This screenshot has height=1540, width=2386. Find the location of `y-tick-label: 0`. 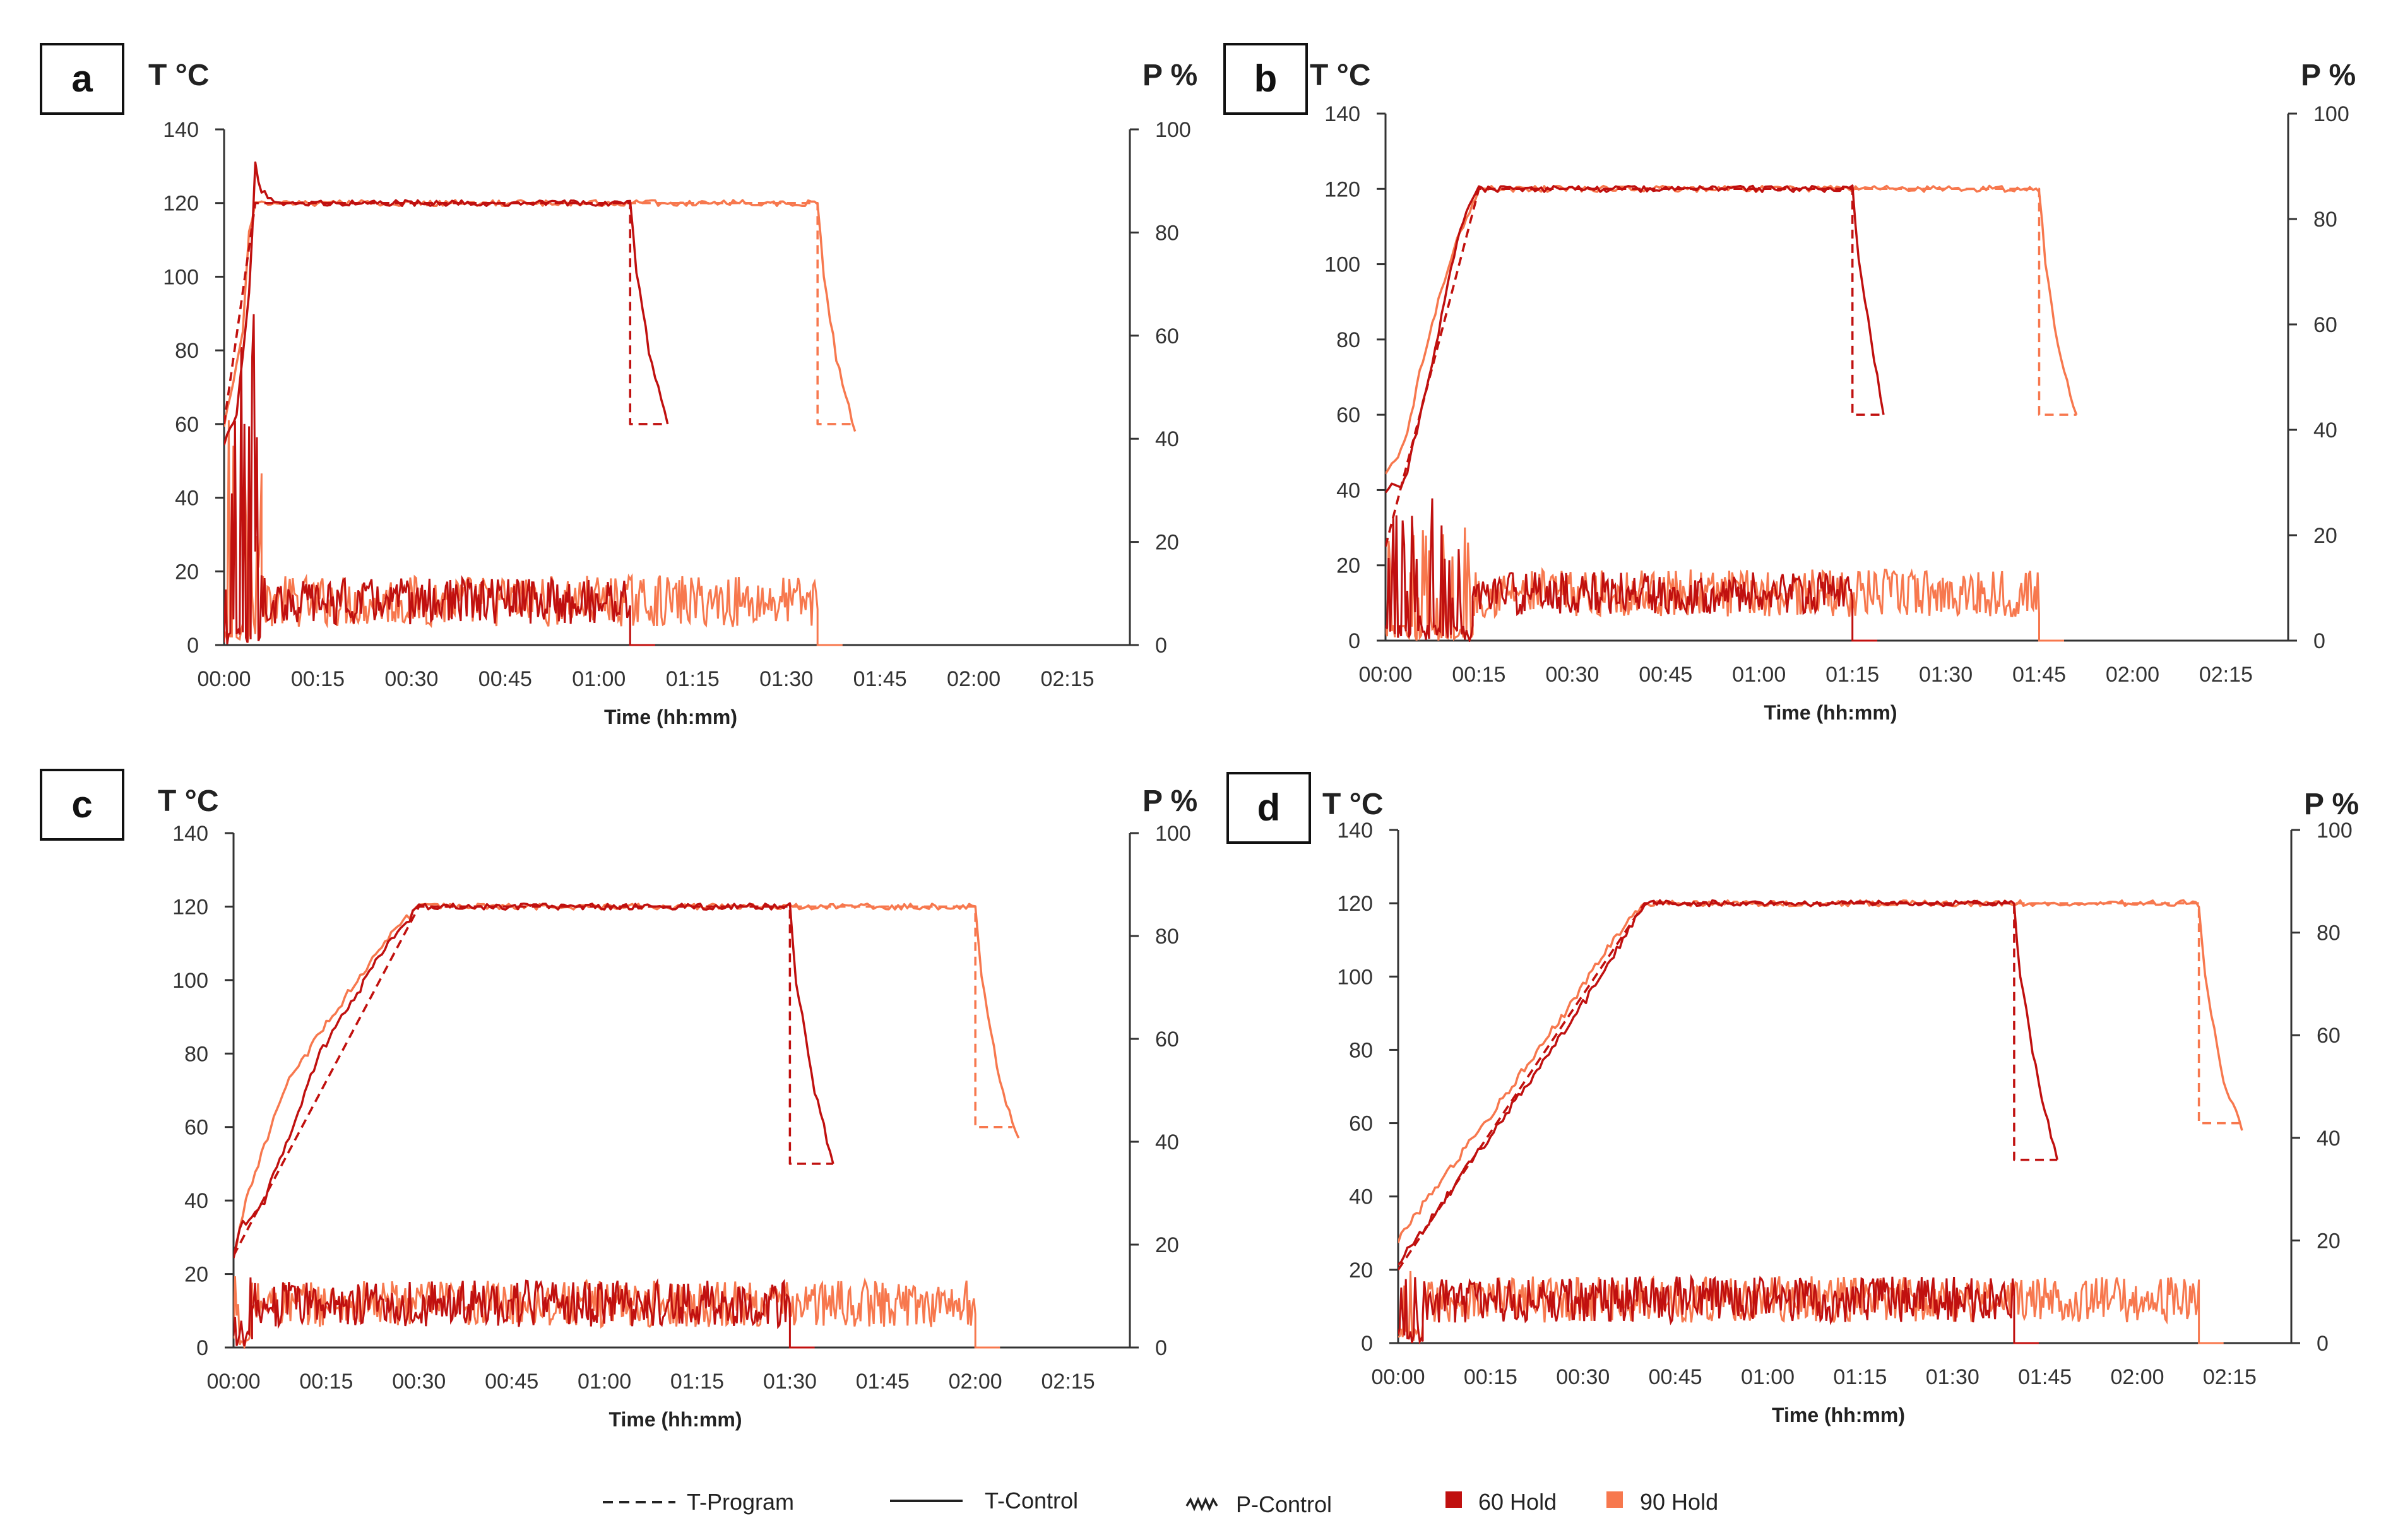

y-tick-label: 0 is located at coordinates (1354, 641).